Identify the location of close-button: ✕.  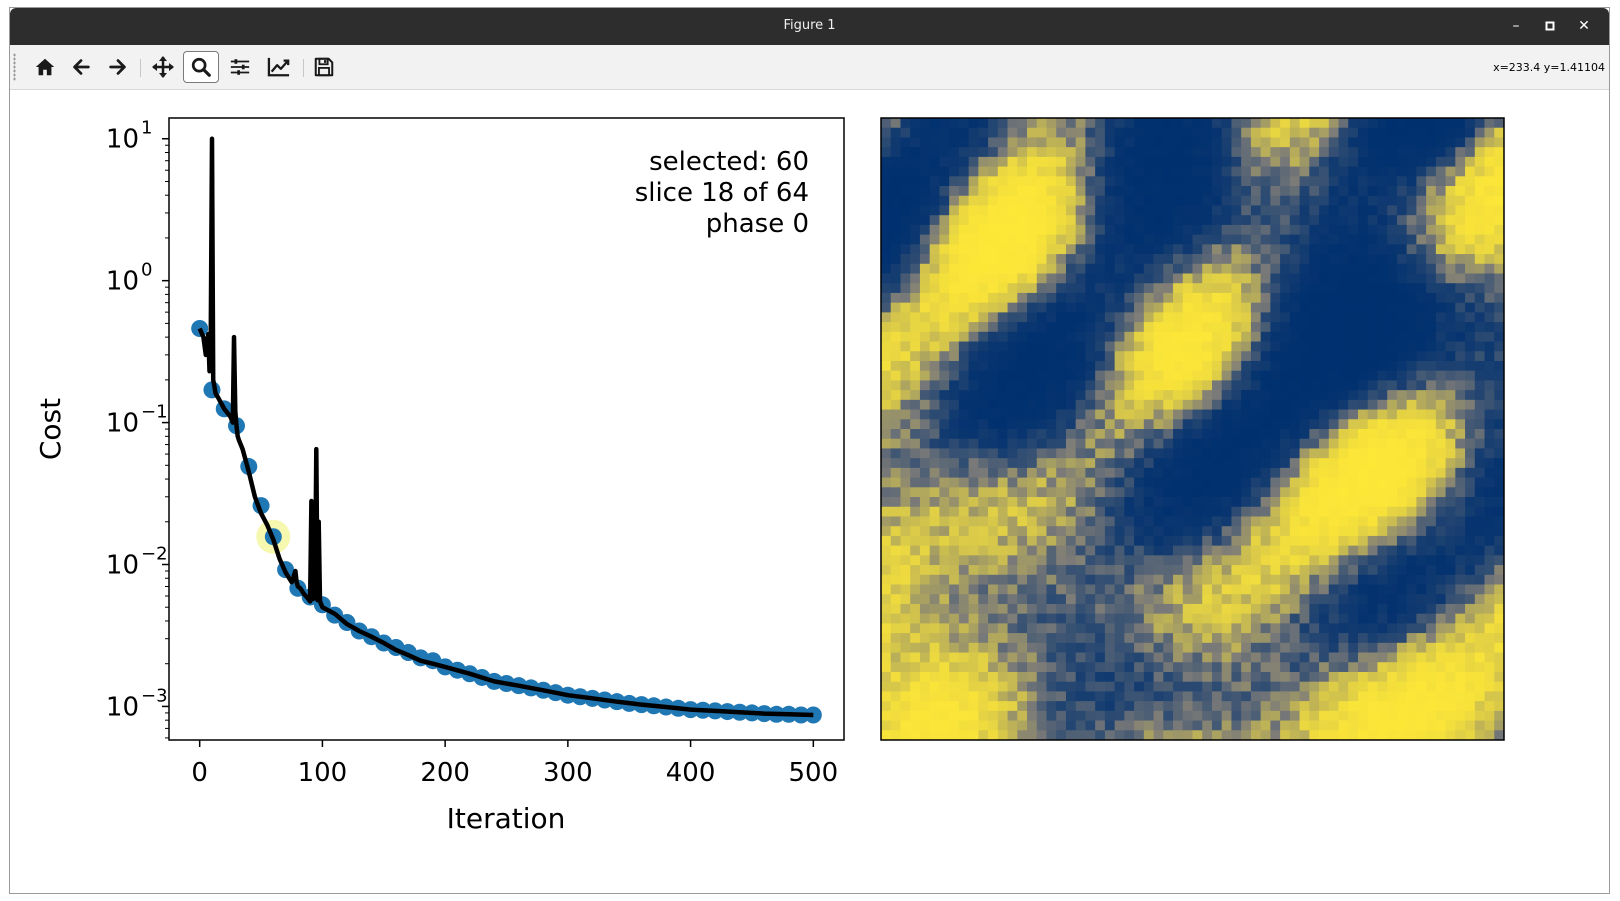
(1584, 26).